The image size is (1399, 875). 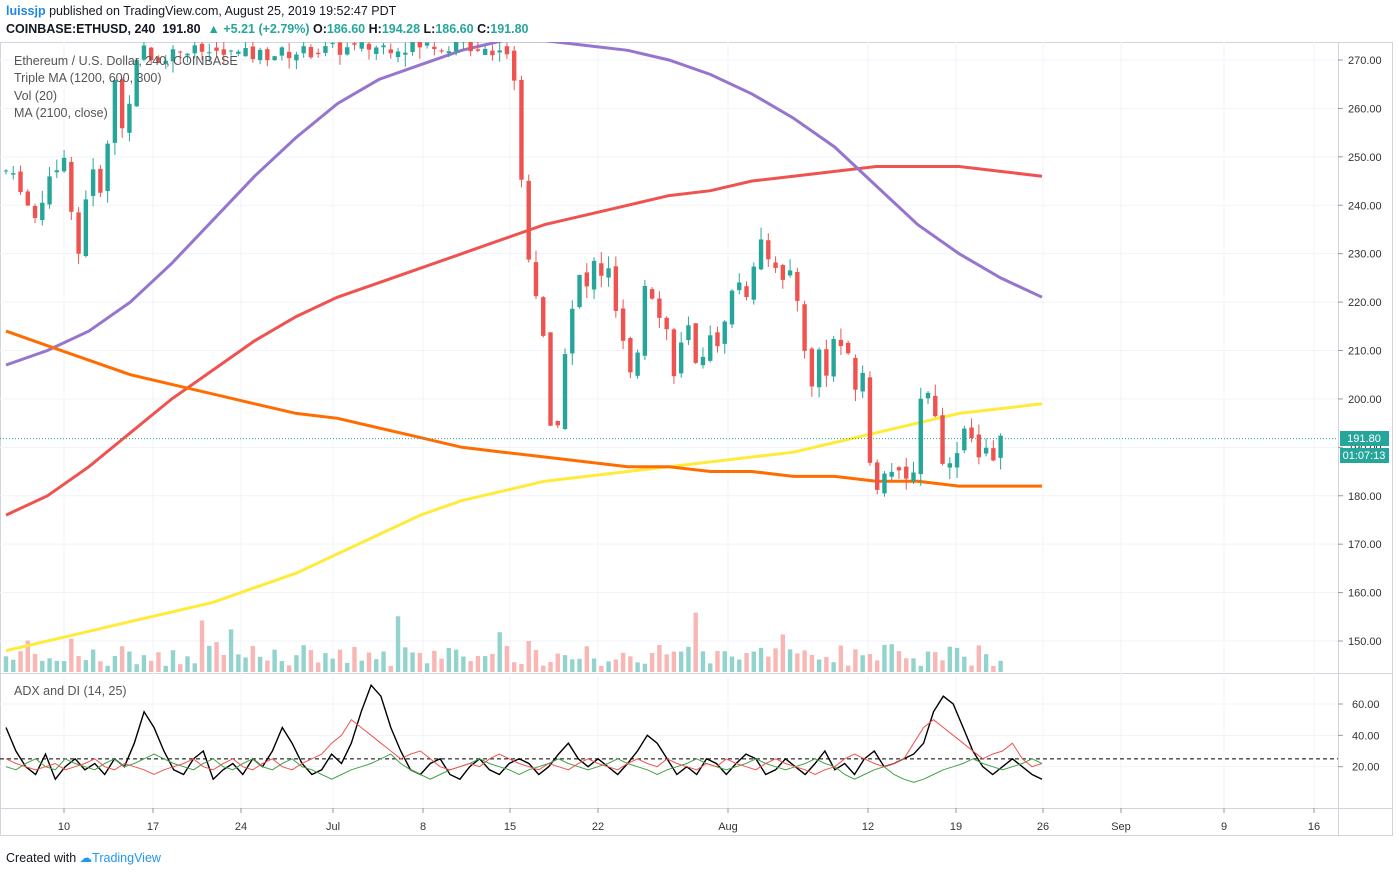 What do you see at coordinates (523, 408) in the screenshot?
I see `ma-line` at bounding box center [523, 408].